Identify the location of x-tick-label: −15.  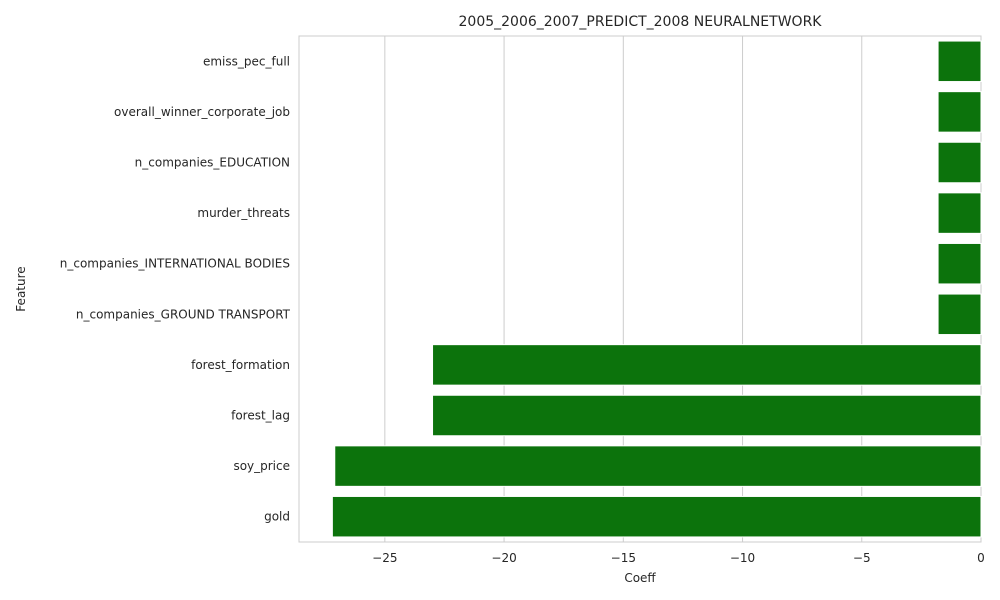
(623, 558).